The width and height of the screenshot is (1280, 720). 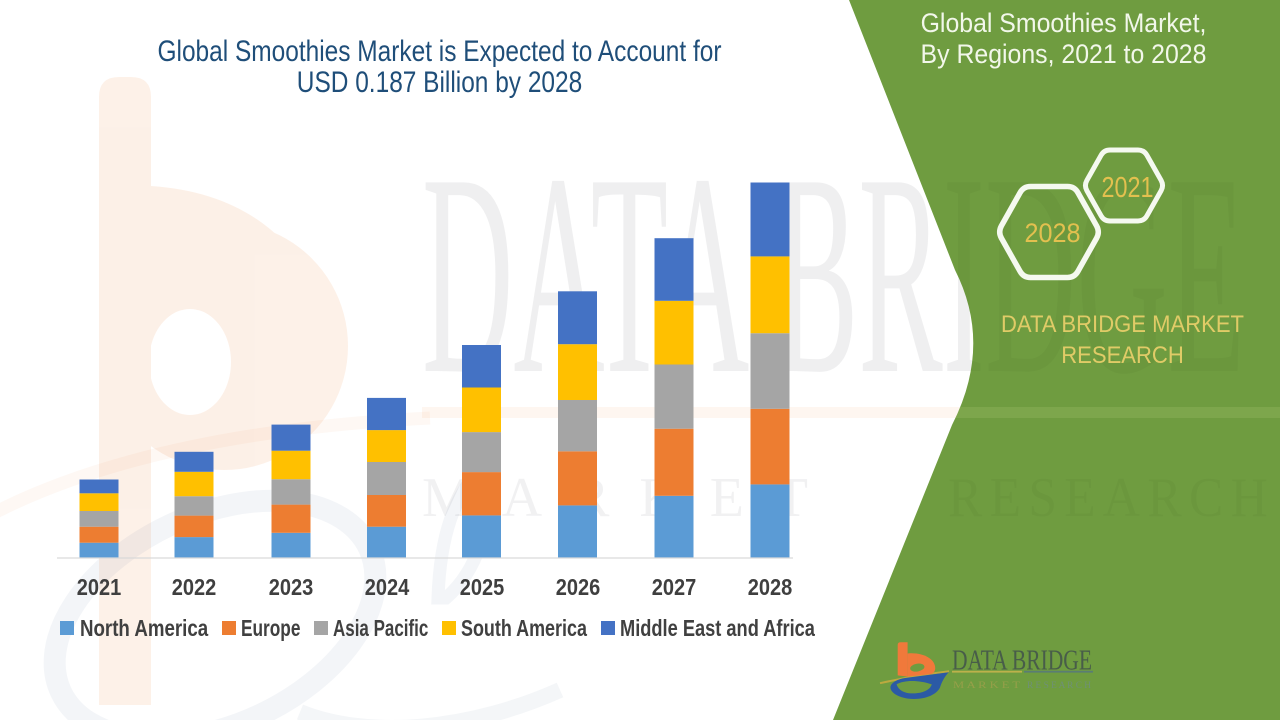 What do you see at coordinates (1128, 188) in the screenshot?
I see `svg-text: 2021` at bounding box center [1128, 188].